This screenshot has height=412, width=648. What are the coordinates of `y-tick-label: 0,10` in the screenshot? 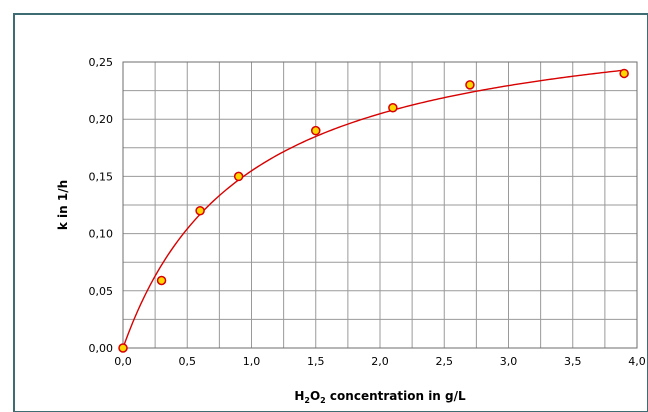 It's located at (101, 234).